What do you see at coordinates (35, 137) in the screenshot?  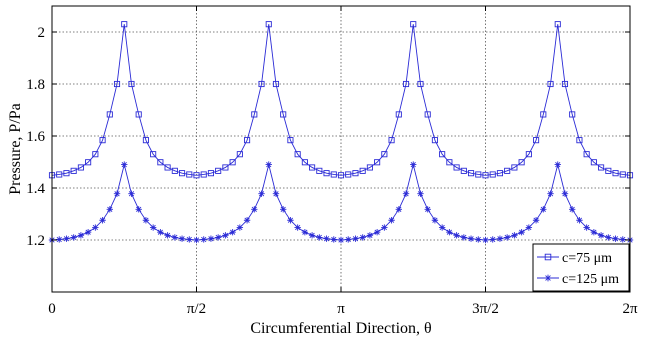 I see `y-tick-label: 1.6` at bounding box center [35, 137].